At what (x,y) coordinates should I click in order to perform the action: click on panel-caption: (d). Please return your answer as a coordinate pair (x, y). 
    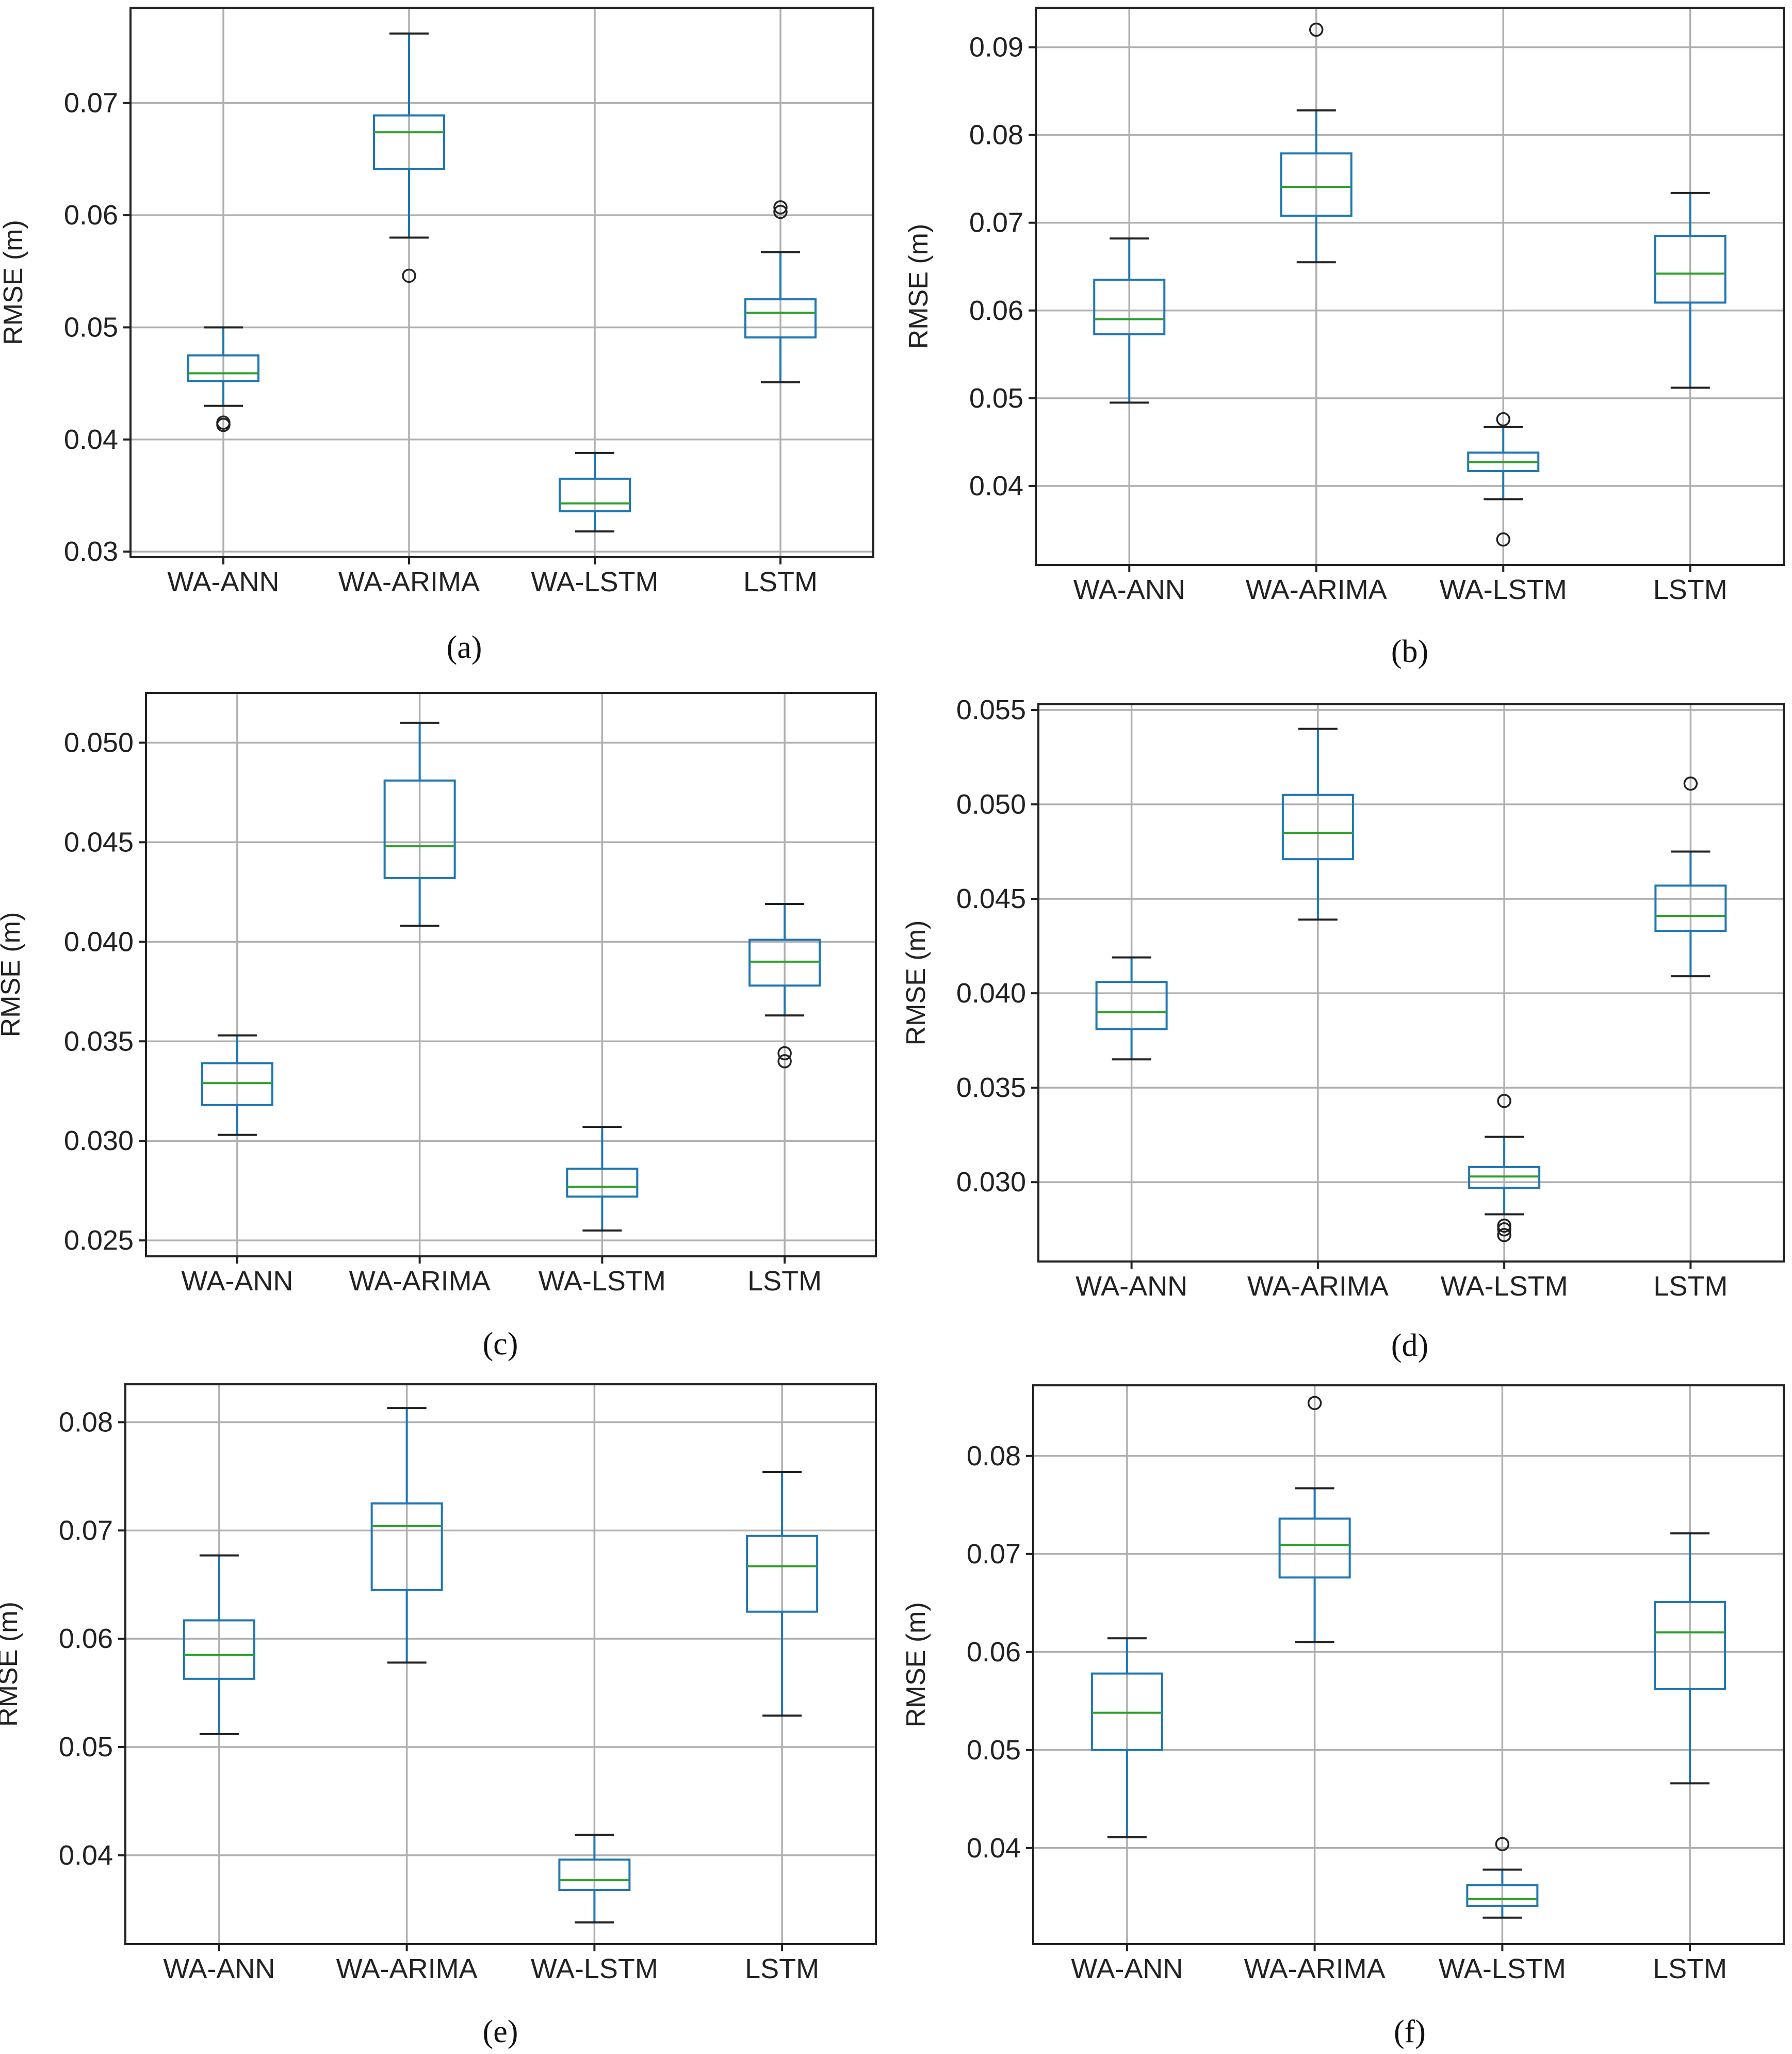
    Looking at the image, I should click on (1409, 1345).